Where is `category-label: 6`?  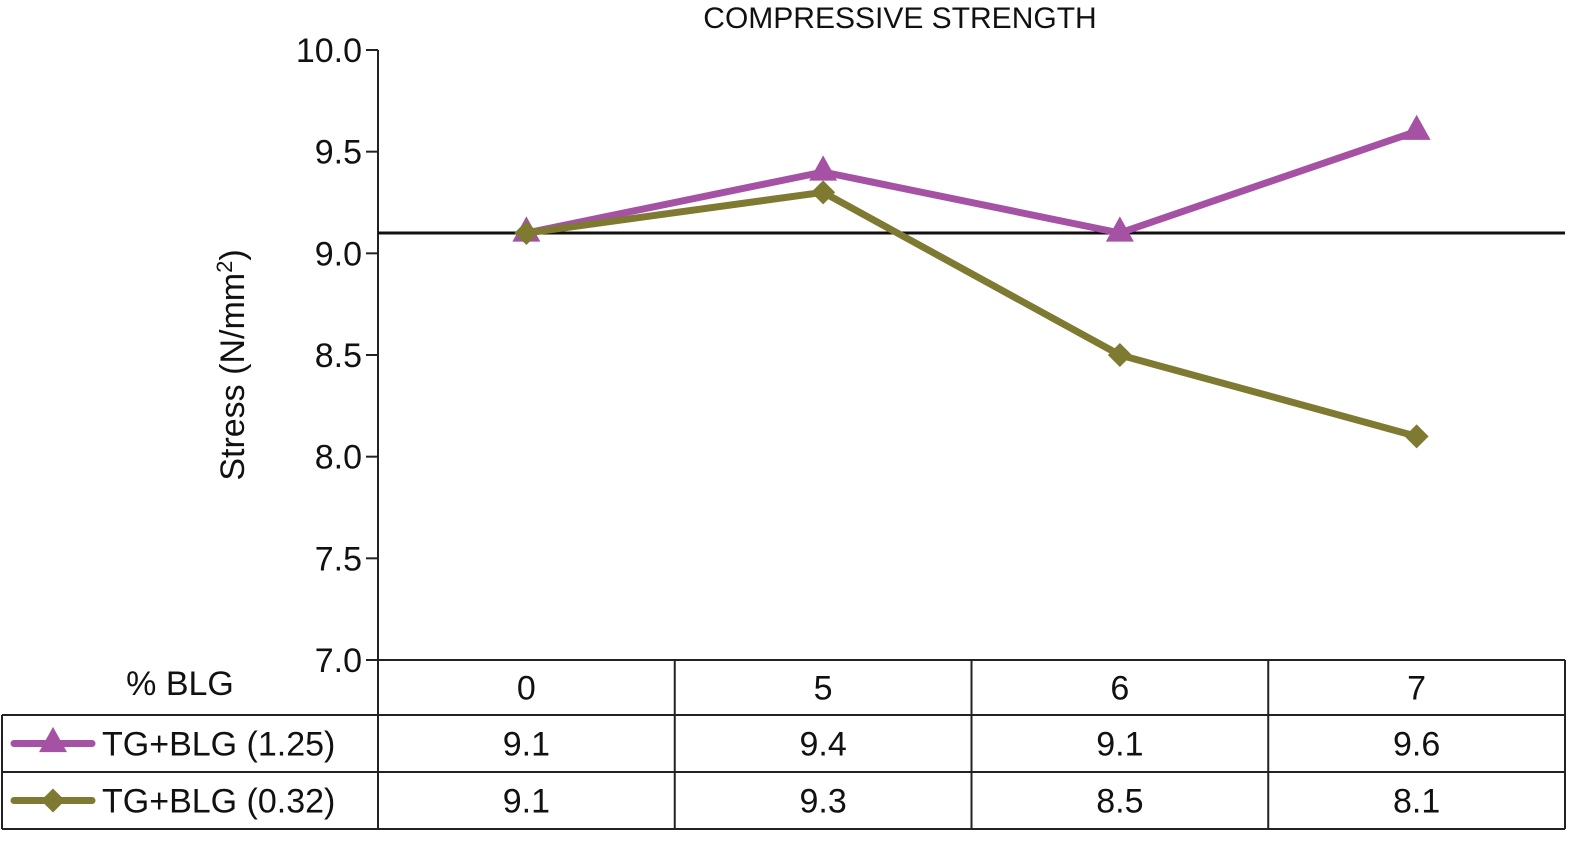 category-label: 6 is located at coordinates (1119, 689).